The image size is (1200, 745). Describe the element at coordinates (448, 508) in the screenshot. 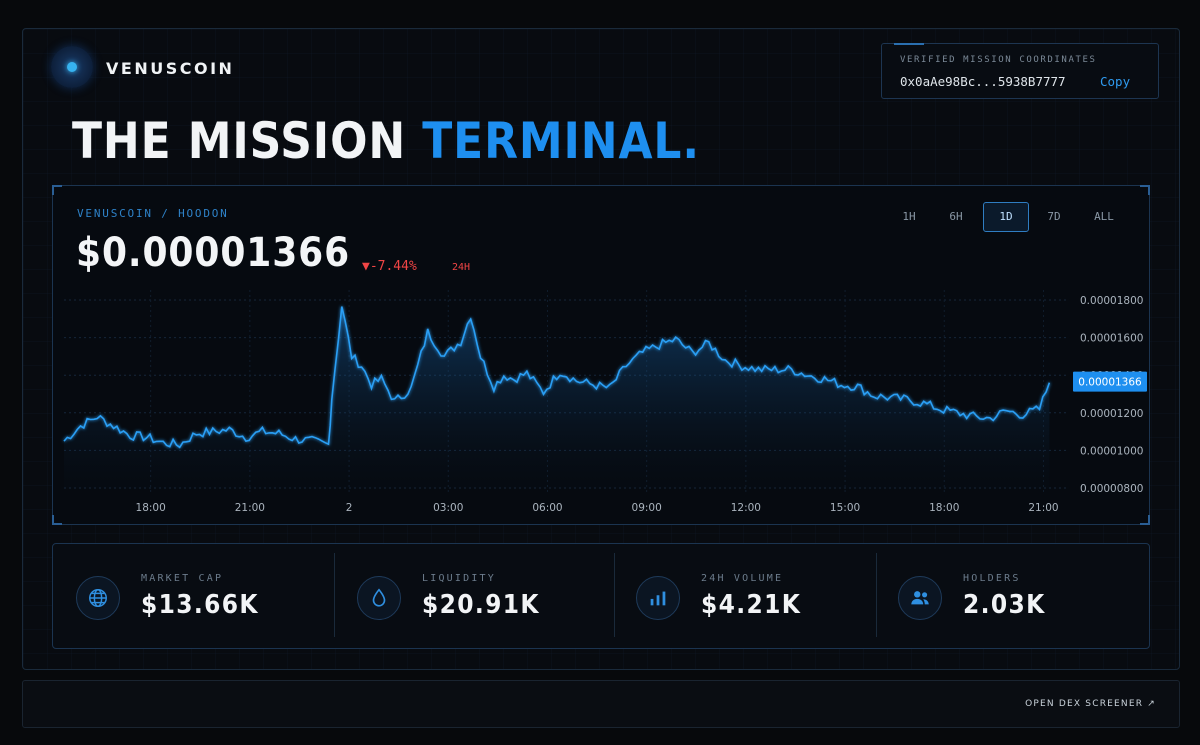

I see `x-tick-label: 03:00` at that location.